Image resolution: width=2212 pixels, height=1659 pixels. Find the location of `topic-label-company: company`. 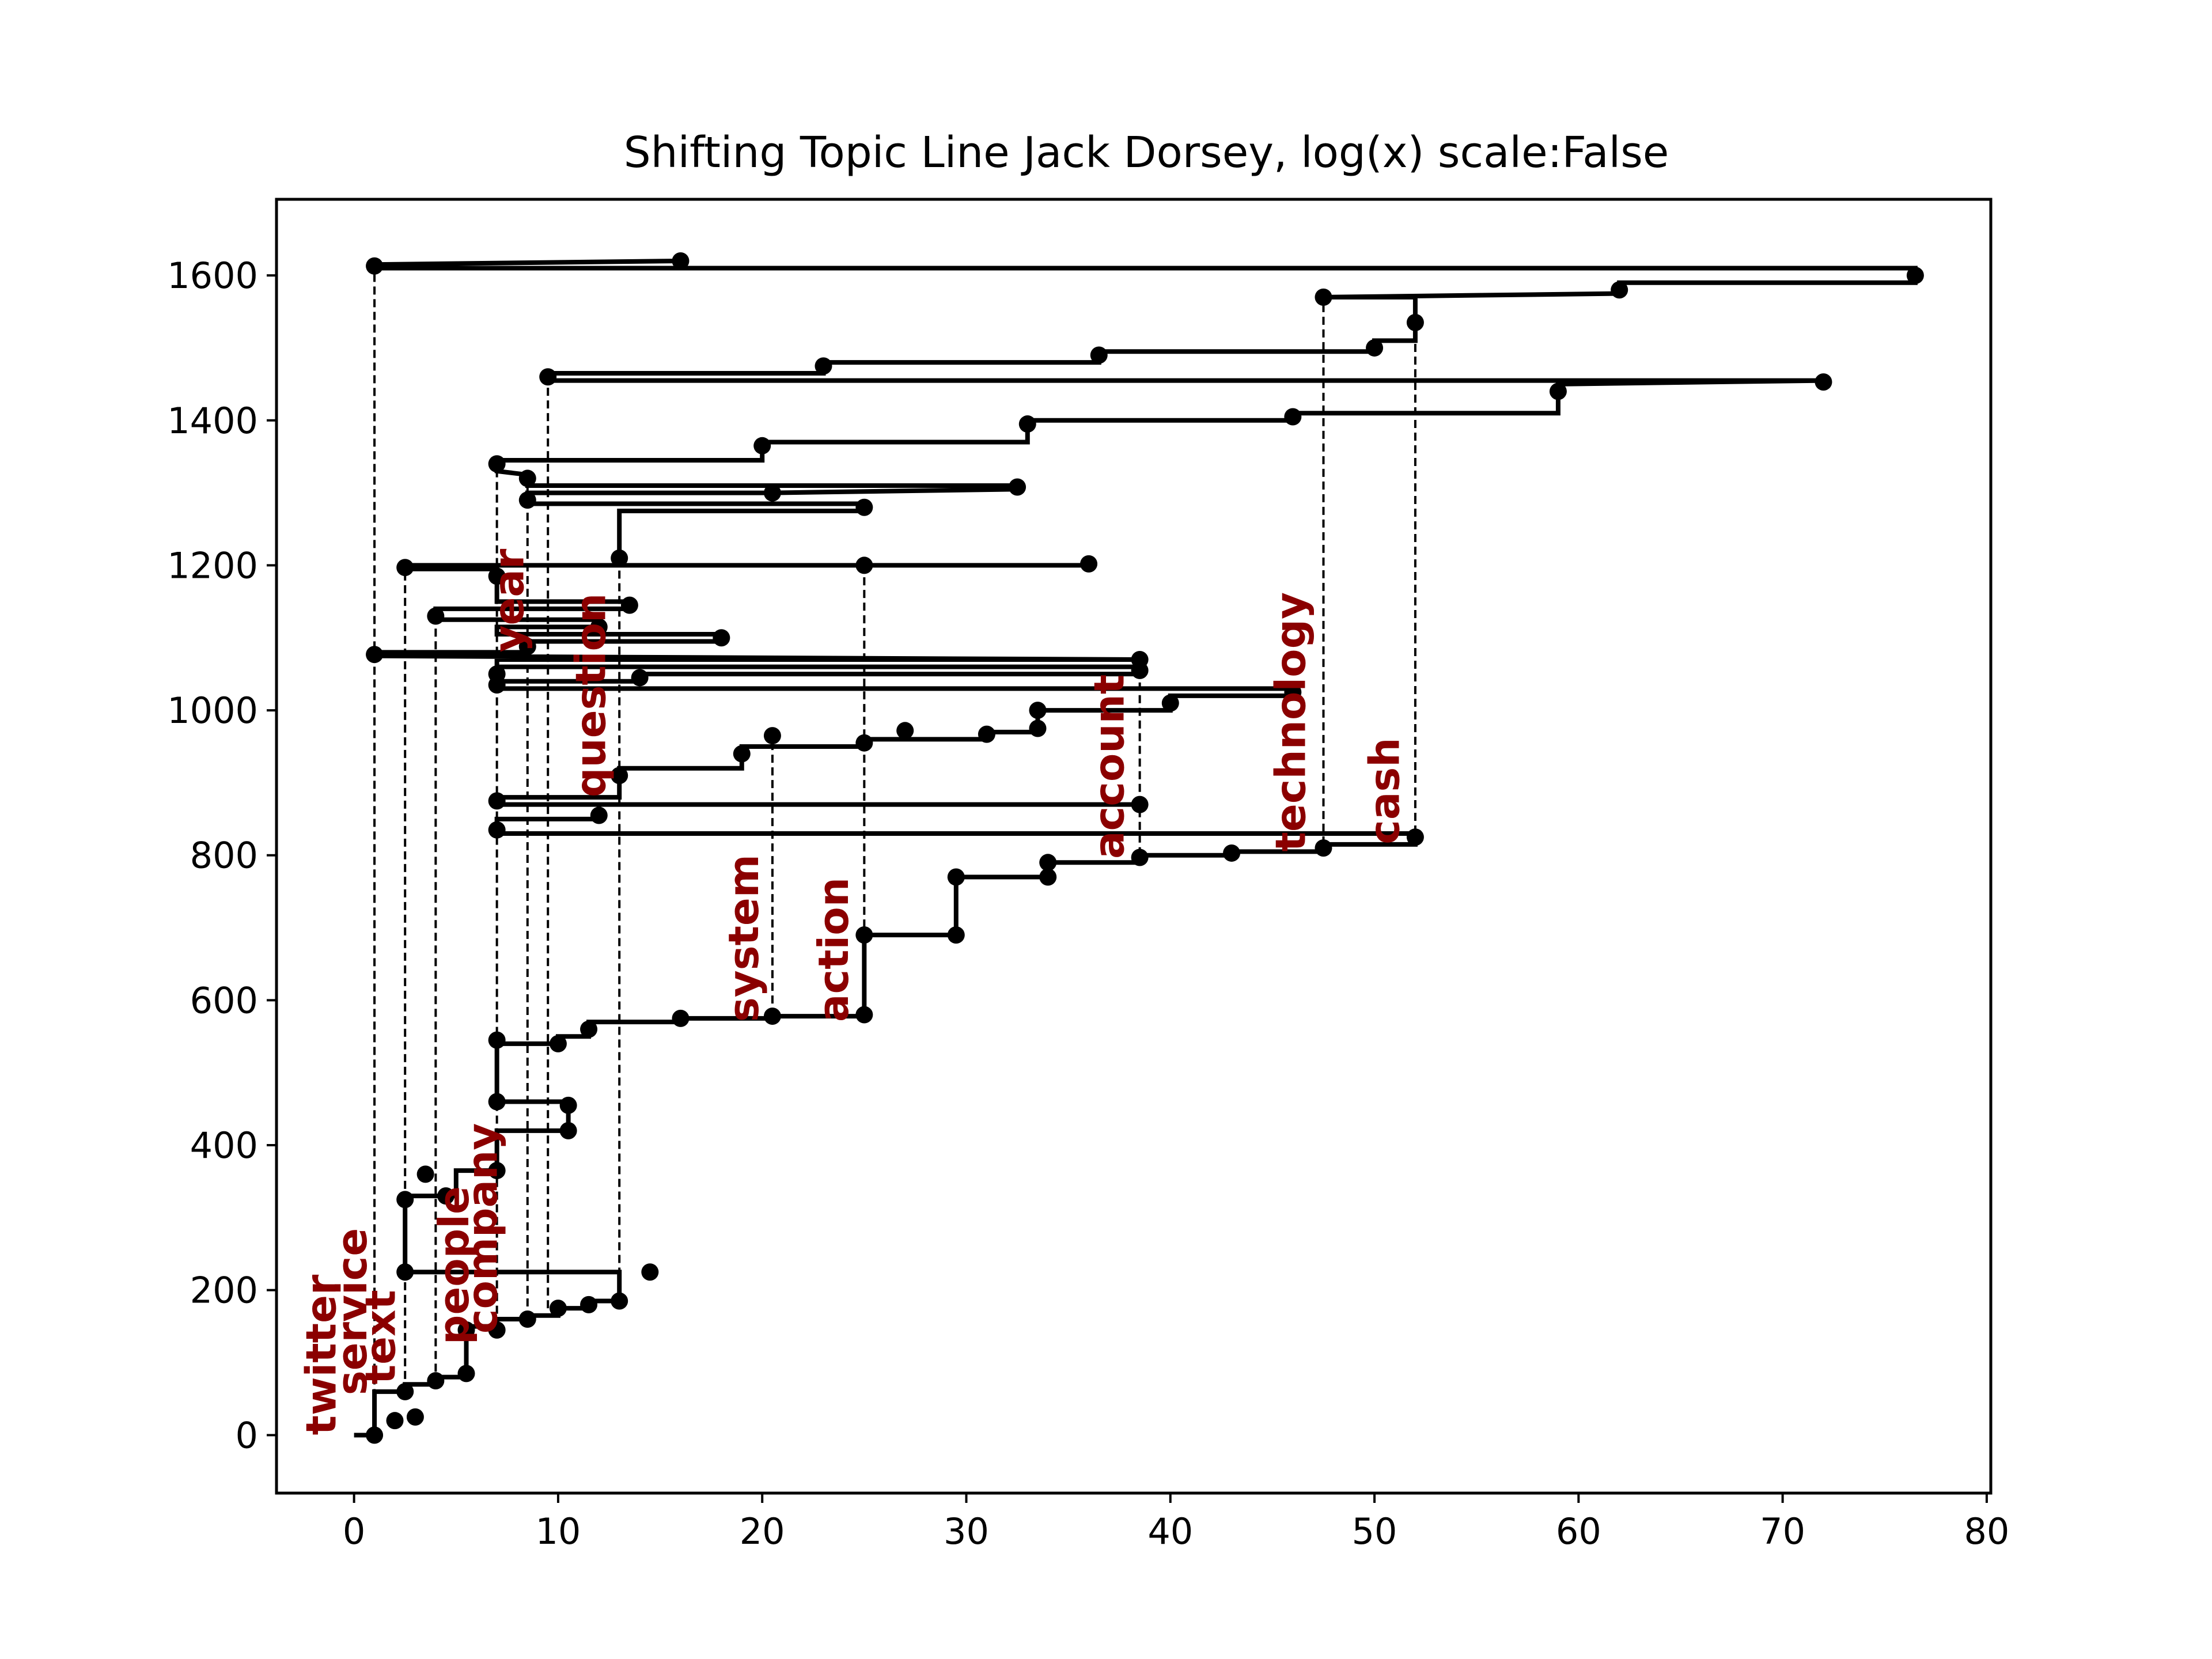

topic-label-company: company is located at coordinates (483, 1228).